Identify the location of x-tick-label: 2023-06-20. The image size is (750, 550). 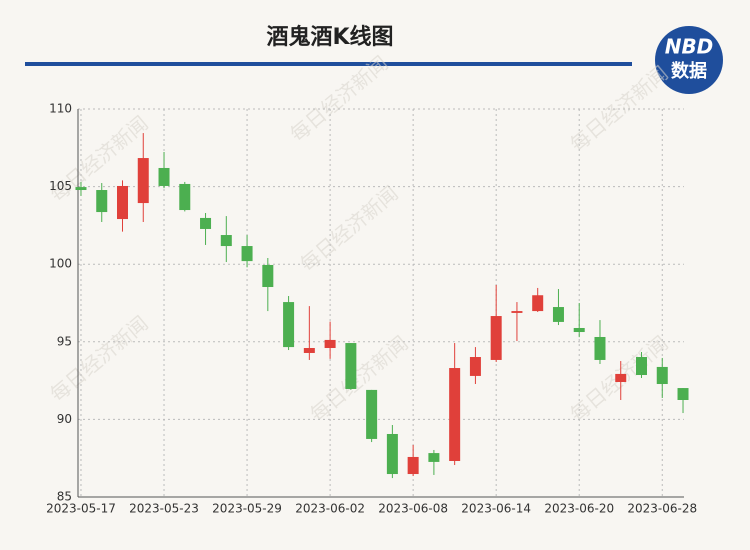
(579, 509).